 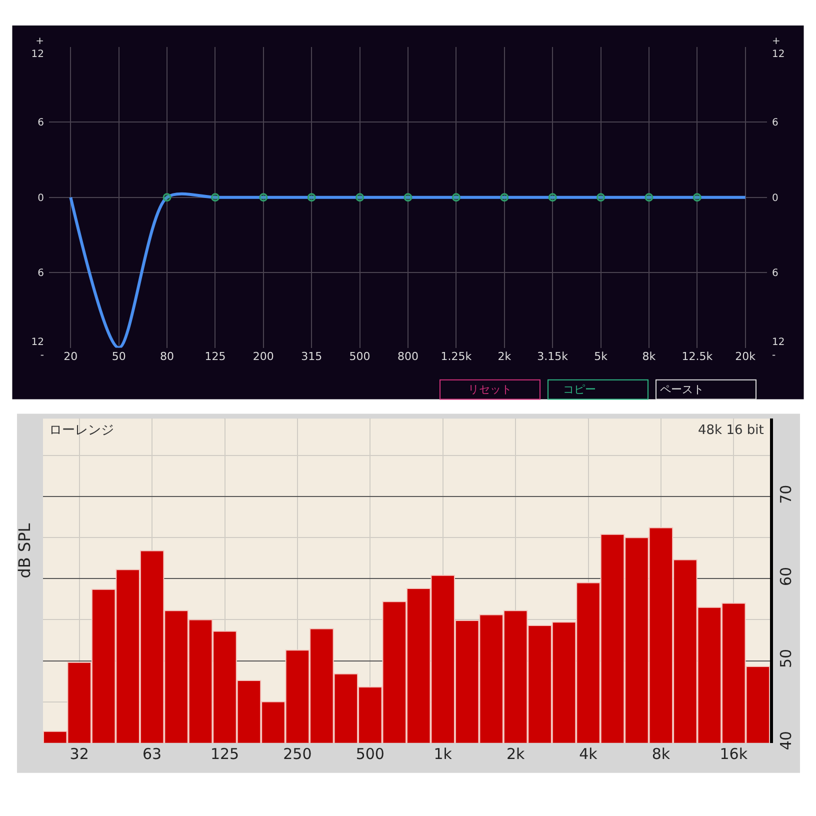 What do you see at coordinates (786, 658) in the screenshot?
I see `y-tick-label: 50` at bounding box center [786, 658].